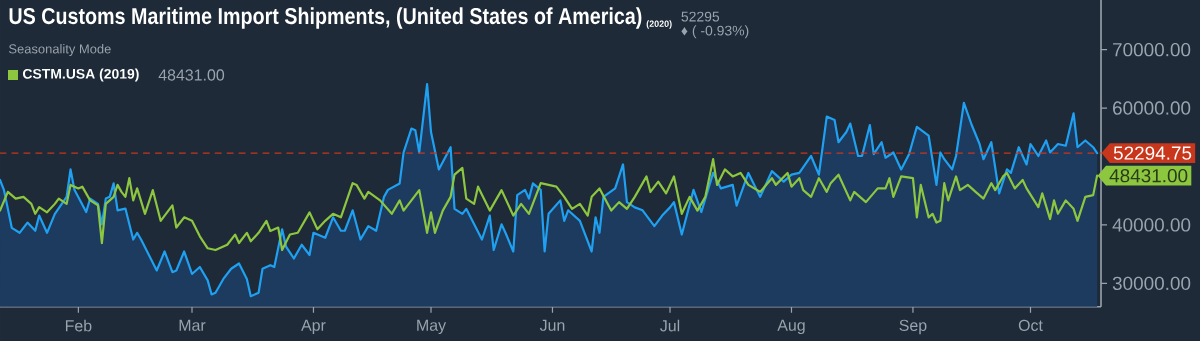 This screenshot has width=1200, height=341. Describe the element at coordinates (552, 325) in the screenshot. I see `x-tick-label: Jun` at that location.